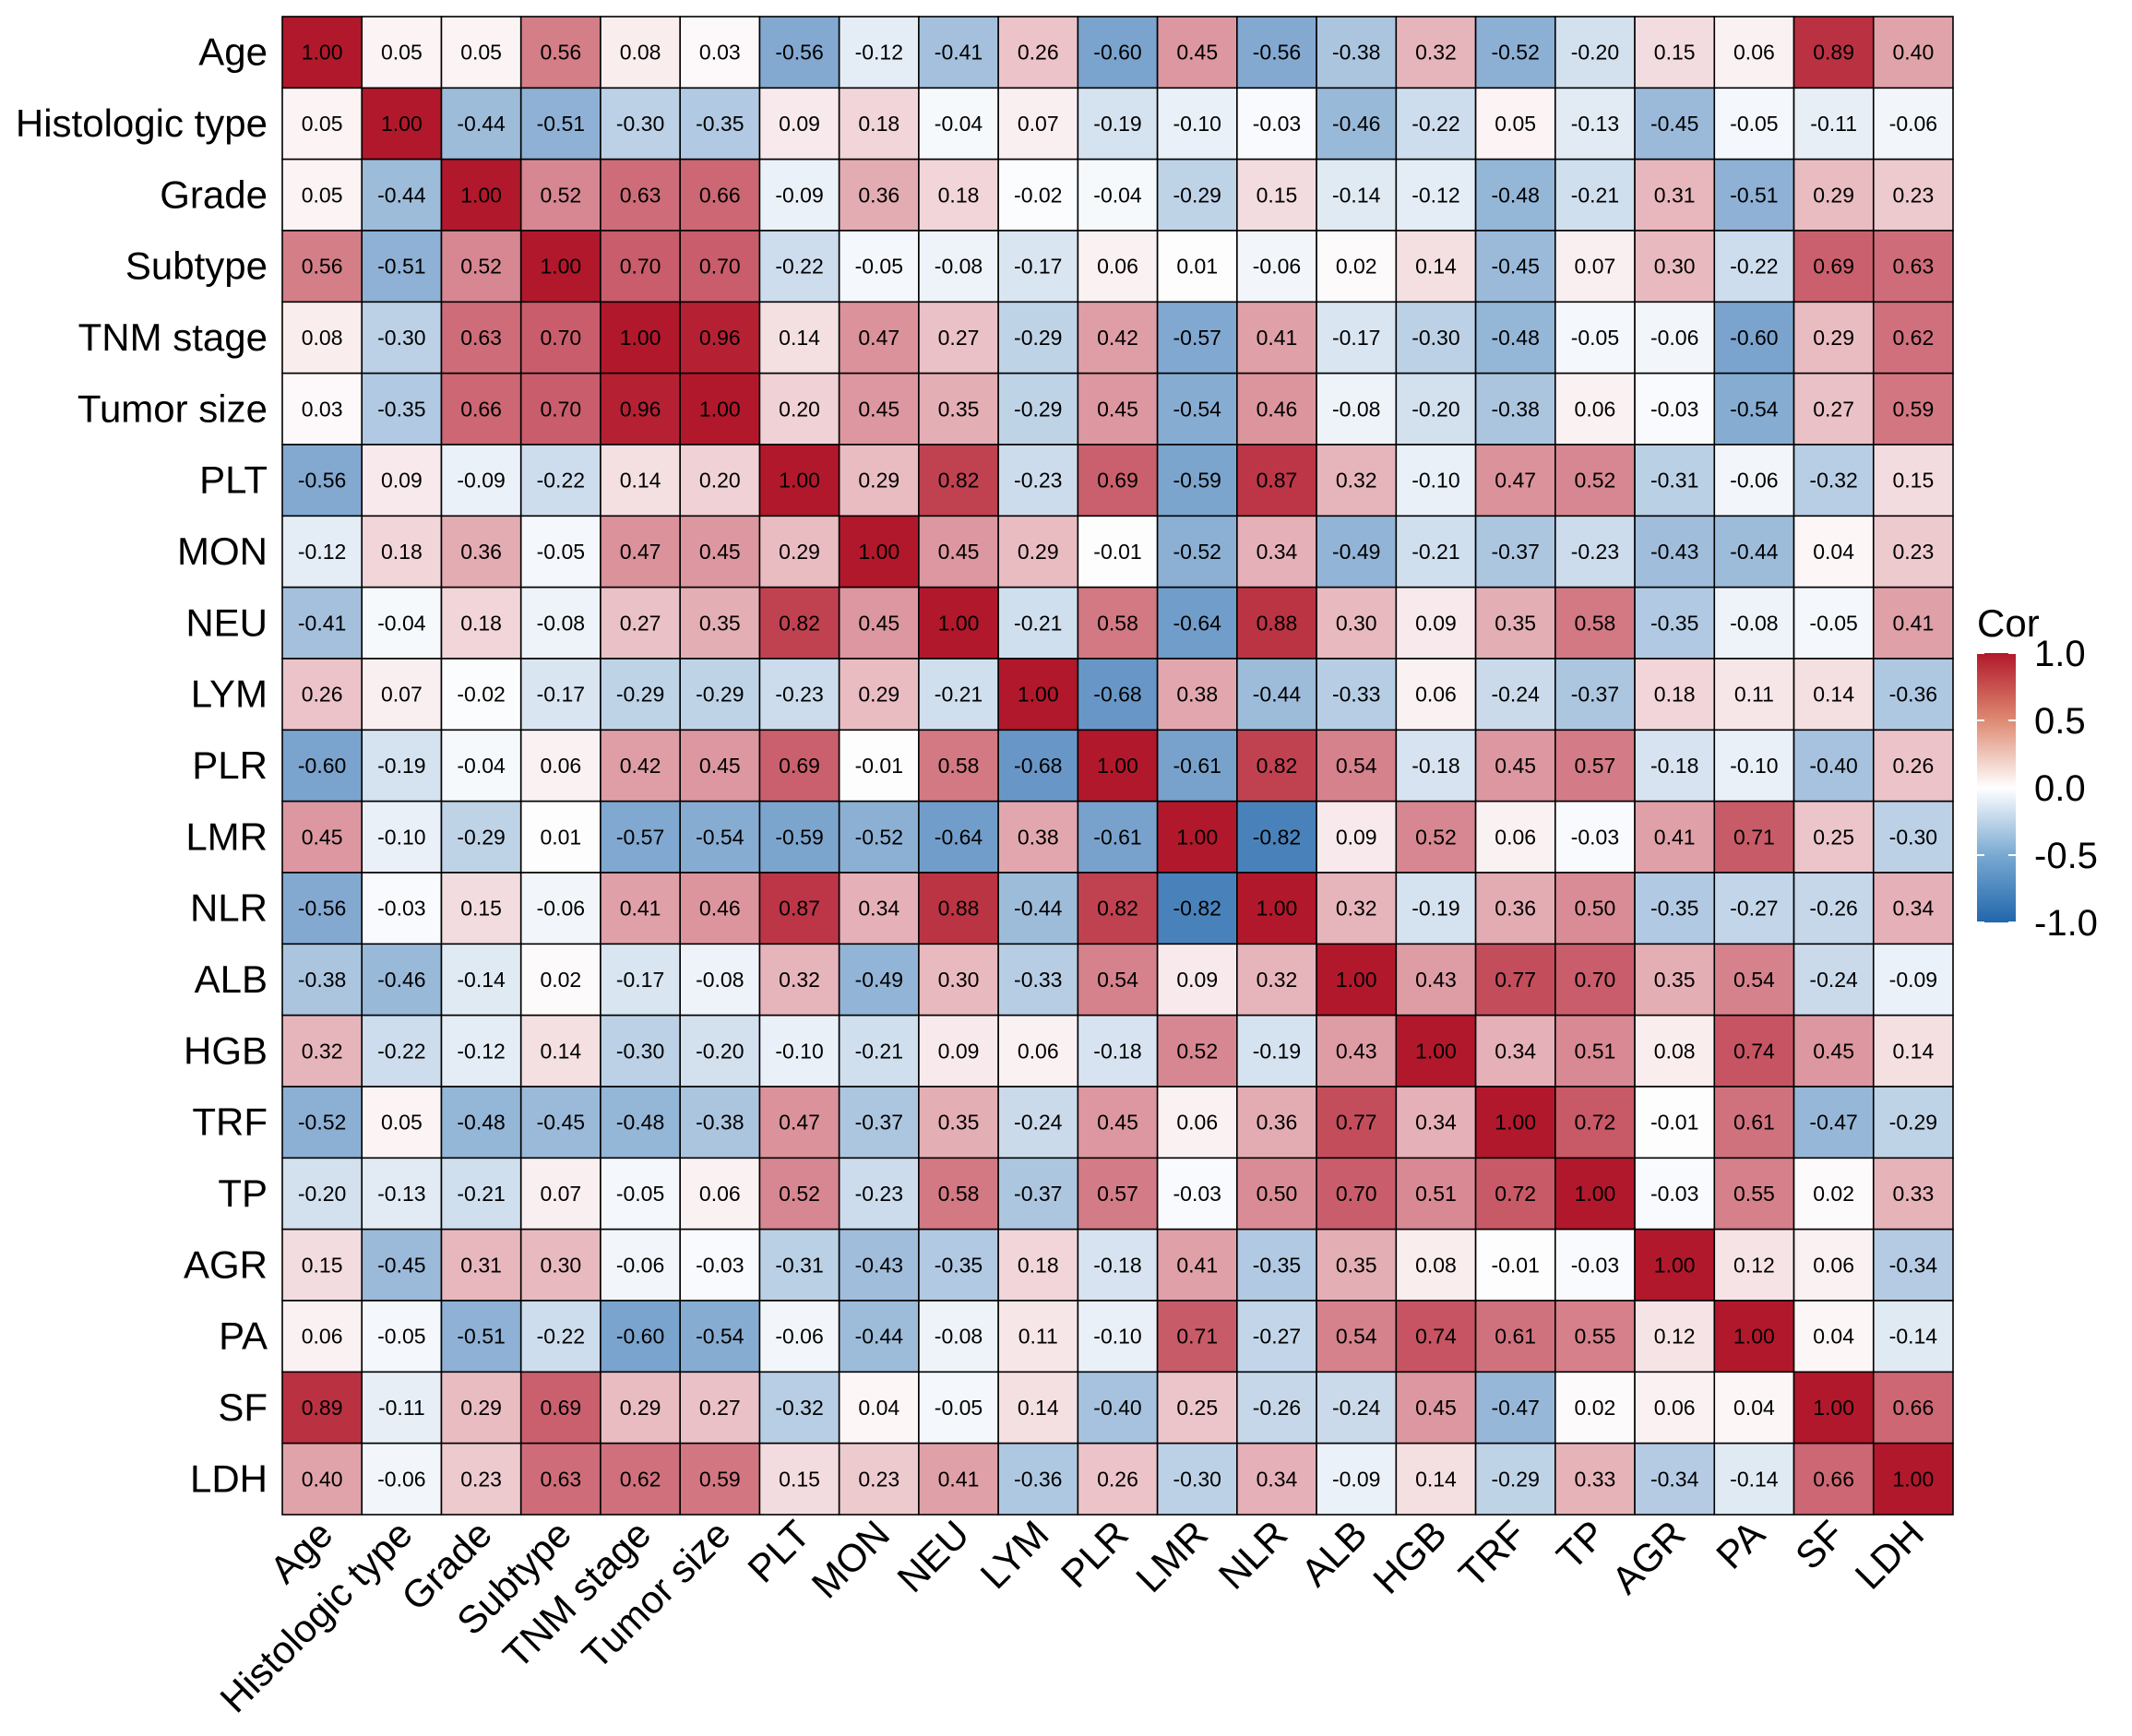 The width and height of the screenshot is (2132, 1736). I want to click on cell-value-label: -0.82, so click(1197, 909).